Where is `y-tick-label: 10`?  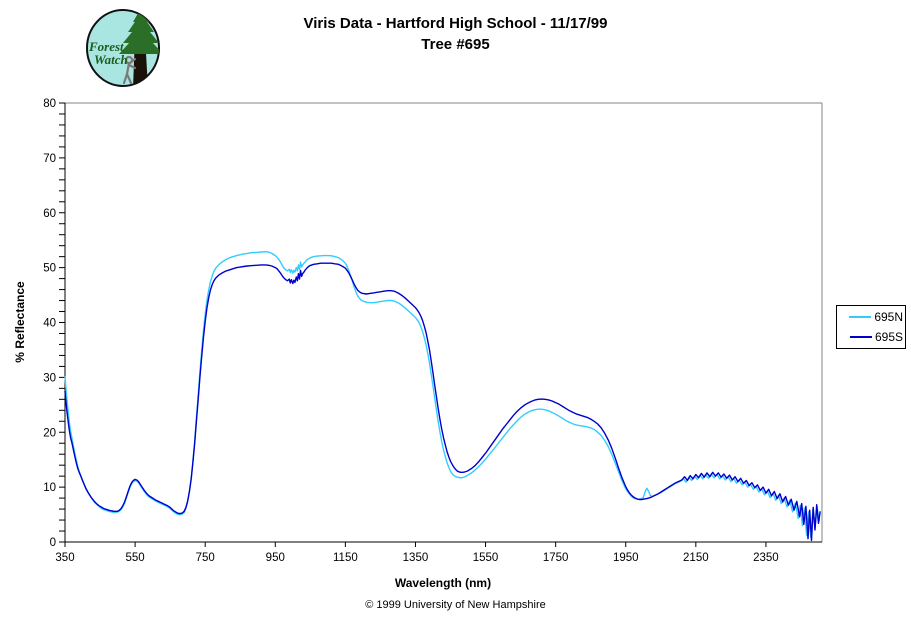
y-tick-label: 10 is located at coordinates (49, 488).